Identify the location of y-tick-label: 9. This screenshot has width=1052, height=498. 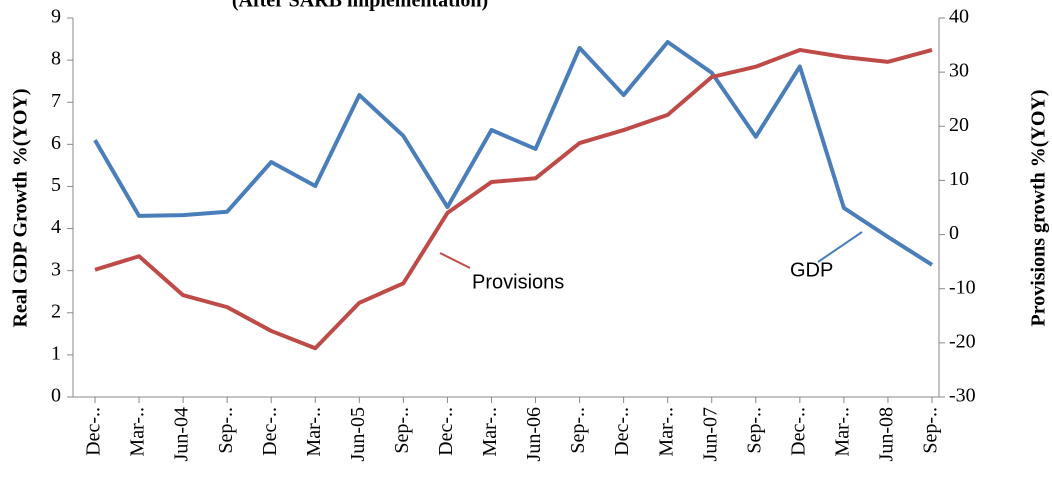
(56, 17).